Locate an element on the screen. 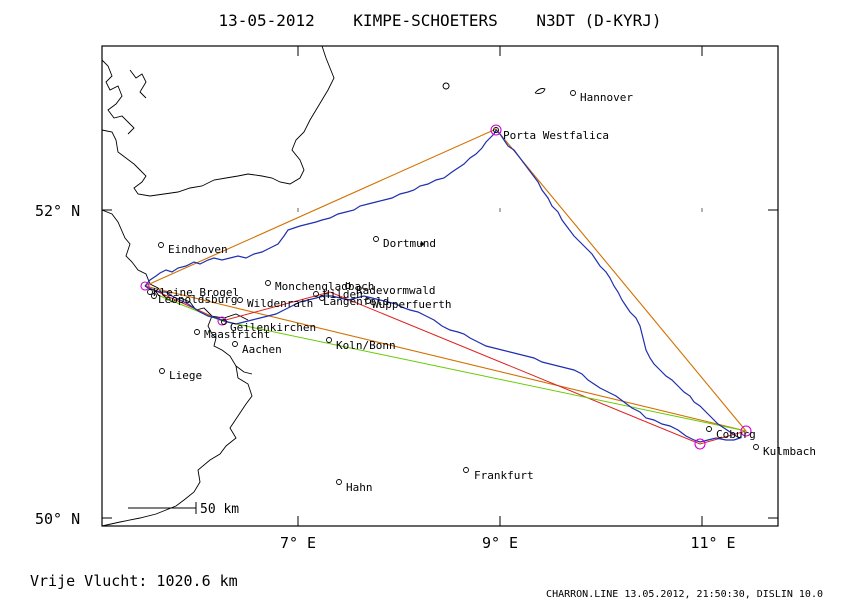  place-hilden: Hilden is located at coordinates (343, 294).